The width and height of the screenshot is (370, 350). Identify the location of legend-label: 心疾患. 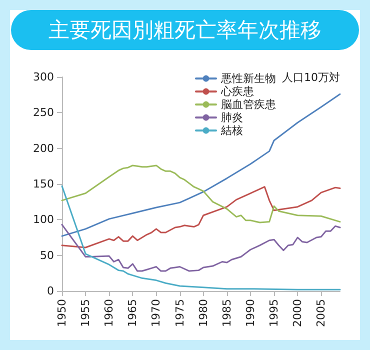
(237, 91).